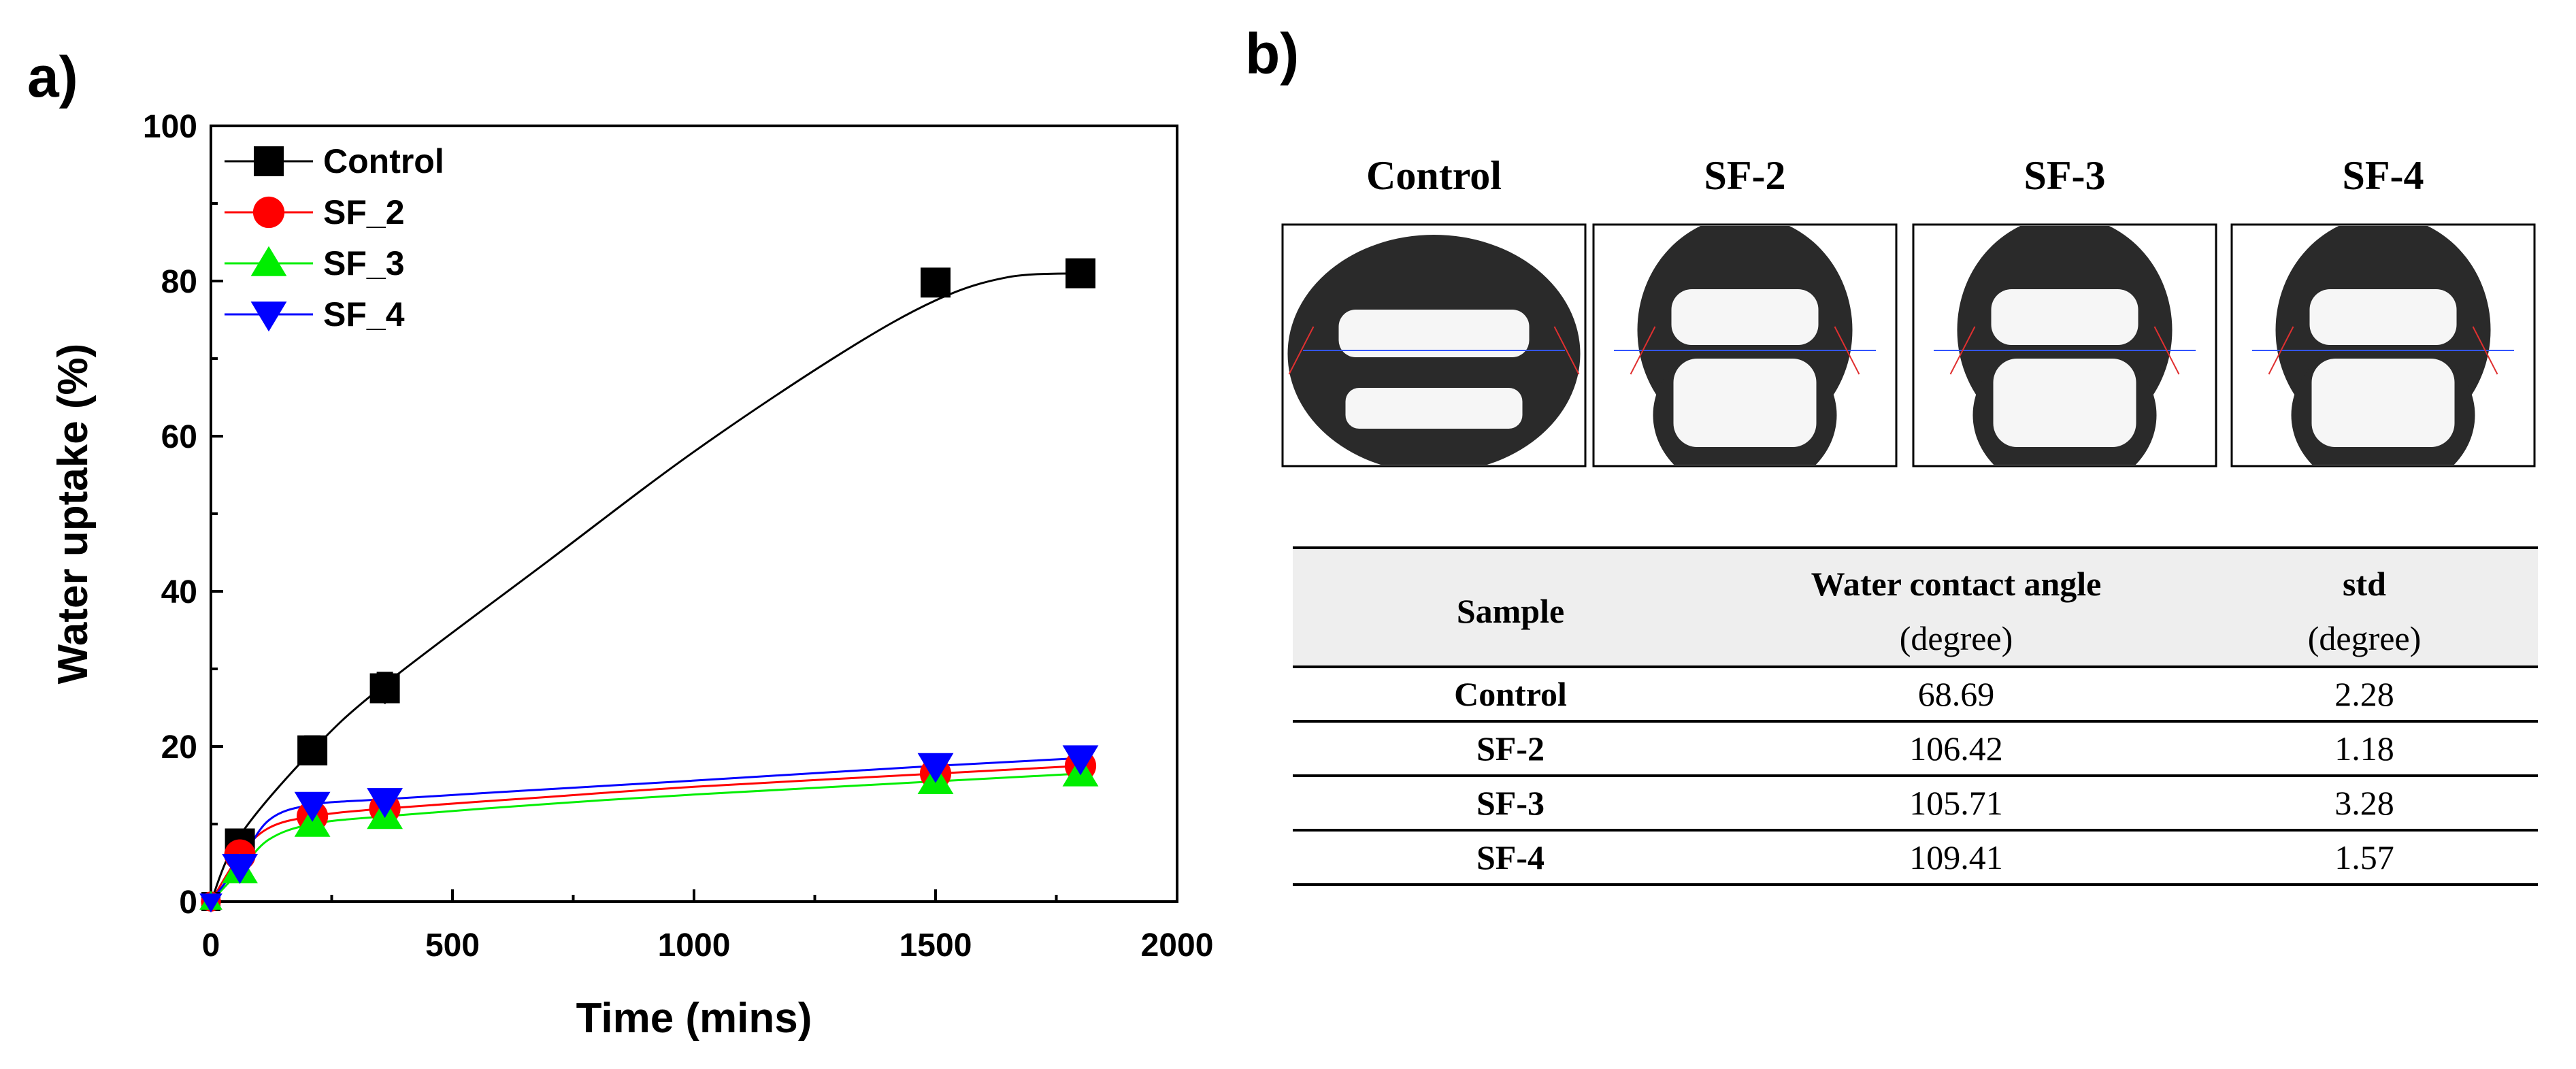 The width and height of the screenshot is (2576, 1069). What do you see at coordinates (335, 237) in the screenshot?
I see `chart-legend: Control SF_2 SF_3 SF_4` at bounding box center [335, 237].